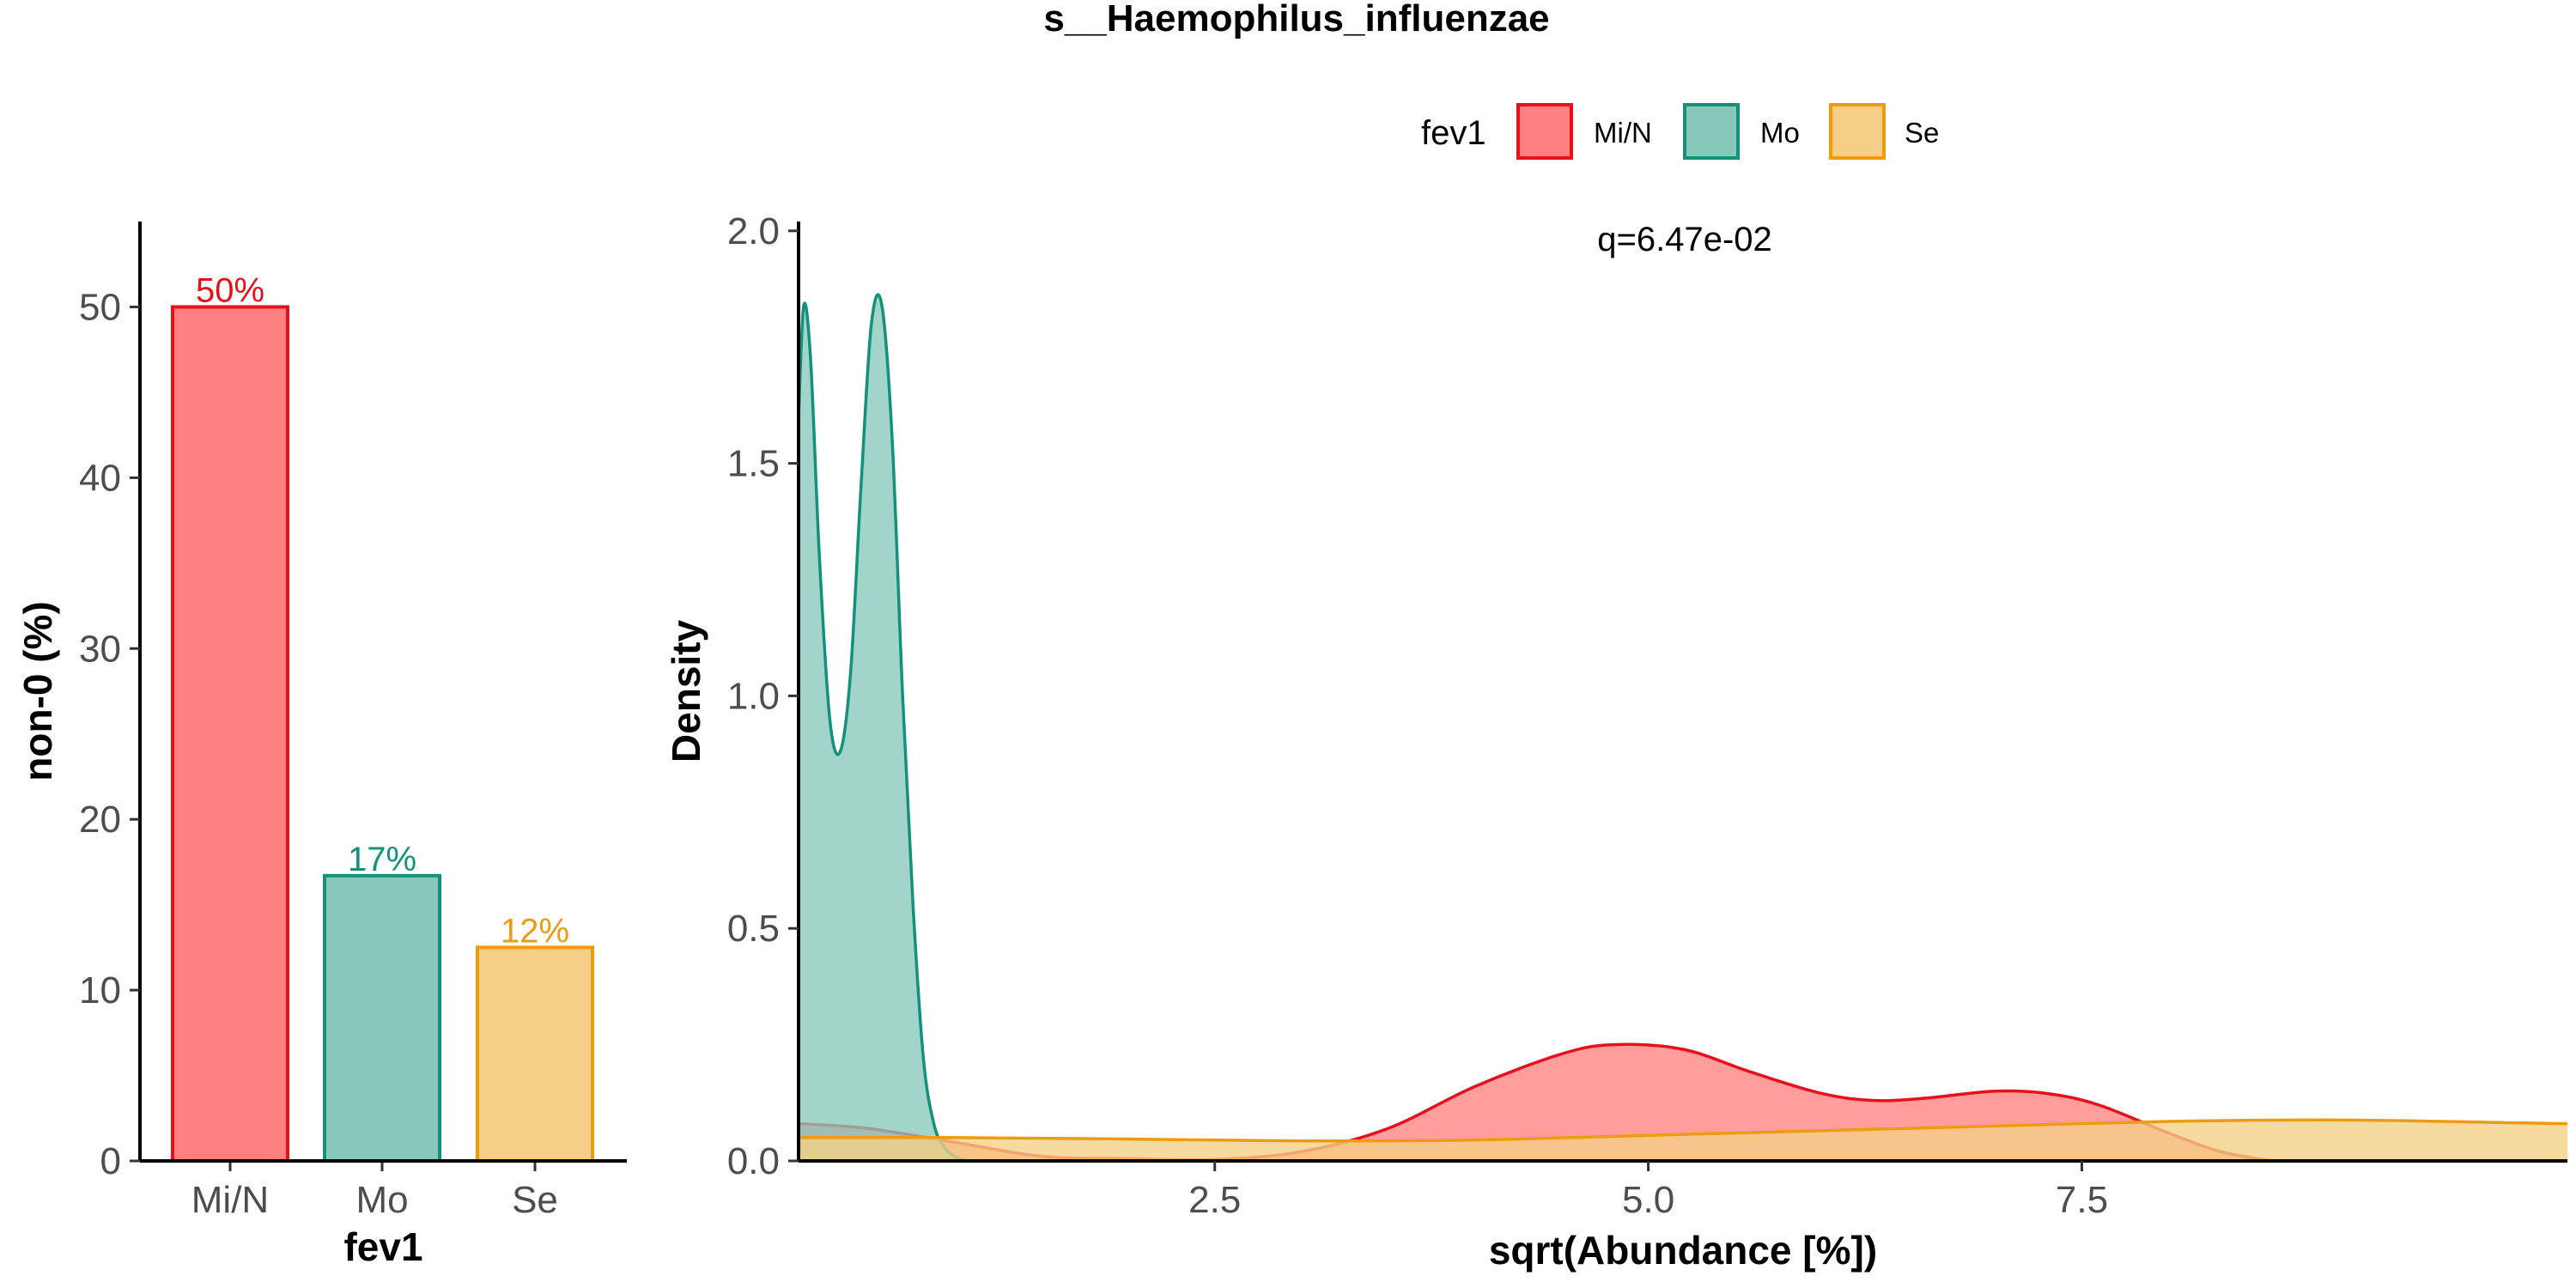 The width and height of the screenshot is (2576, 1288). What do you see at coordinates (1648, 1200) in the screenshot?
I see `x-tick-label: 5.0` at bounding box center [1648, 1200].